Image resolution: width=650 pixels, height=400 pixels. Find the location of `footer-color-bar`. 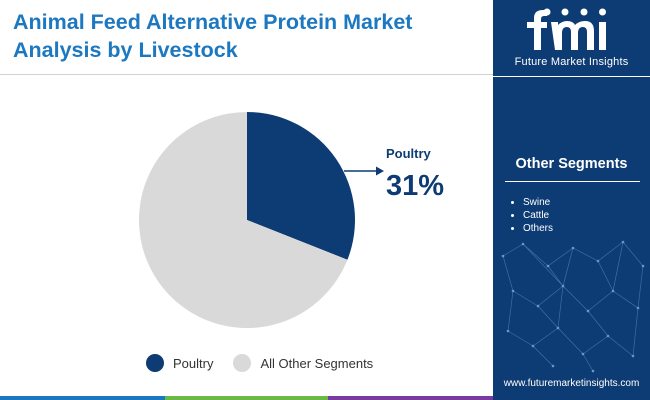

footer-color-bar is located at coordinates (246, 398).